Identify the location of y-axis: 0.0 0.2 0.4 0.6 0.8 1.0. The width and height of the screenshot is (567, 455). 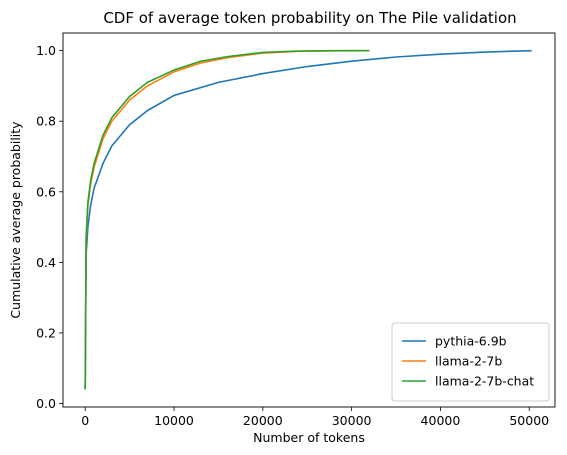
(49, 227).